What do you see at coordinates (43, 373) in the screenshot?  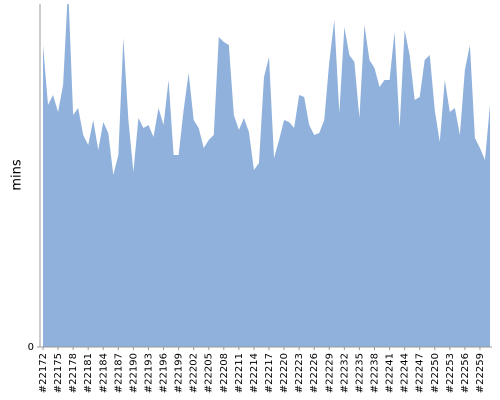 I see `x-tick-label: #22172` at bounding box center [43, 373].